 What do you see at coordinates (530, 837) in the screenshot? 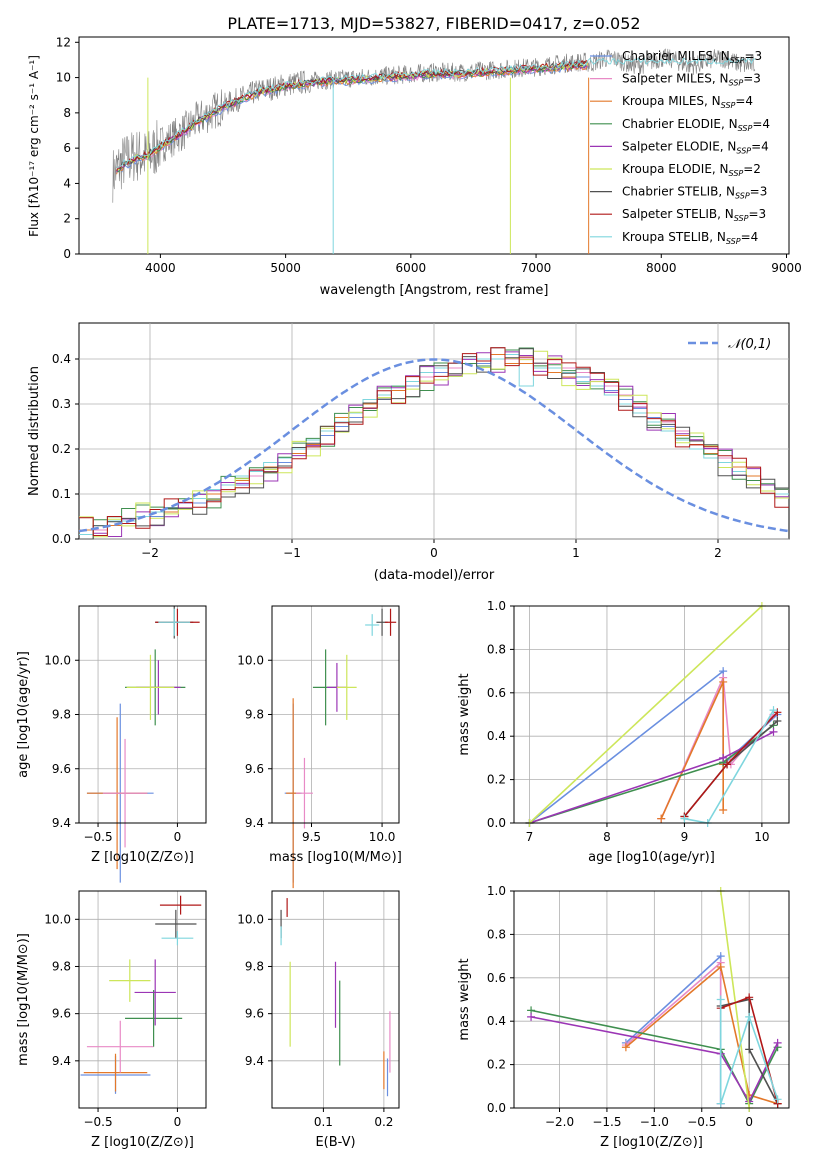
I see `massweight_vs_age-xtick-label: 7` at bounding box center [530, 837].